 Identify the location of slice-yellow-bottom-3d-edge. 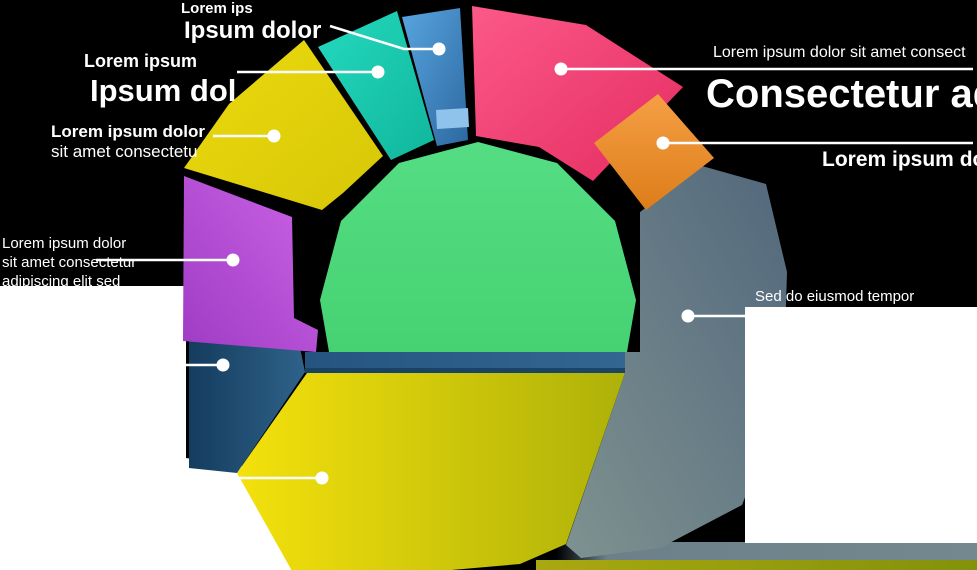
(465, 362).